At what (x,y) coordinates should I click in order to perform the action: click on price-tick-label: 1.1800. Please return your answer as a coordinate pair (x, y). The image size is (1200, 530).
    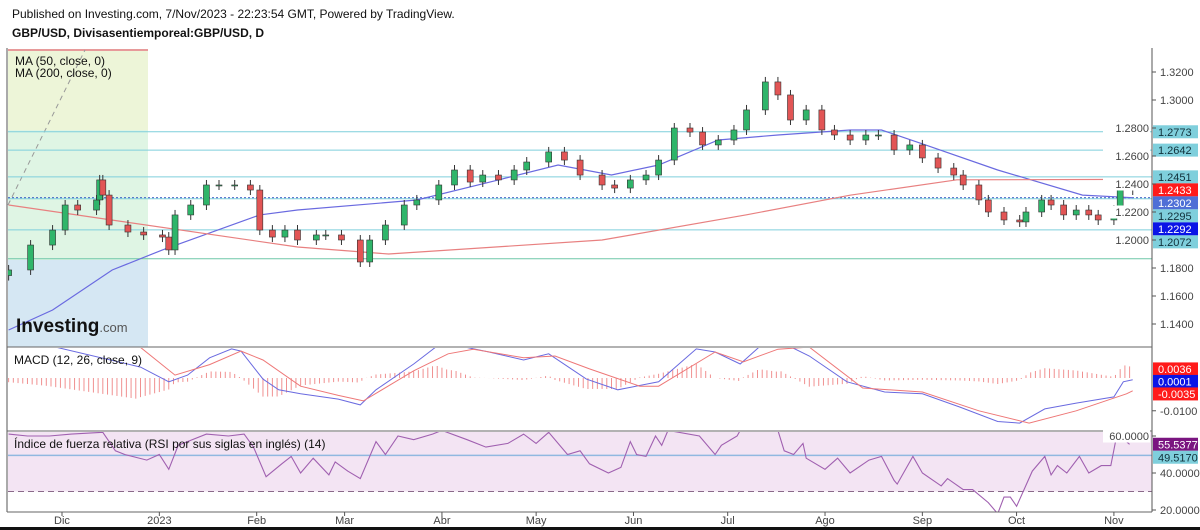
    Looking at the image, I should click on (1177, 269).